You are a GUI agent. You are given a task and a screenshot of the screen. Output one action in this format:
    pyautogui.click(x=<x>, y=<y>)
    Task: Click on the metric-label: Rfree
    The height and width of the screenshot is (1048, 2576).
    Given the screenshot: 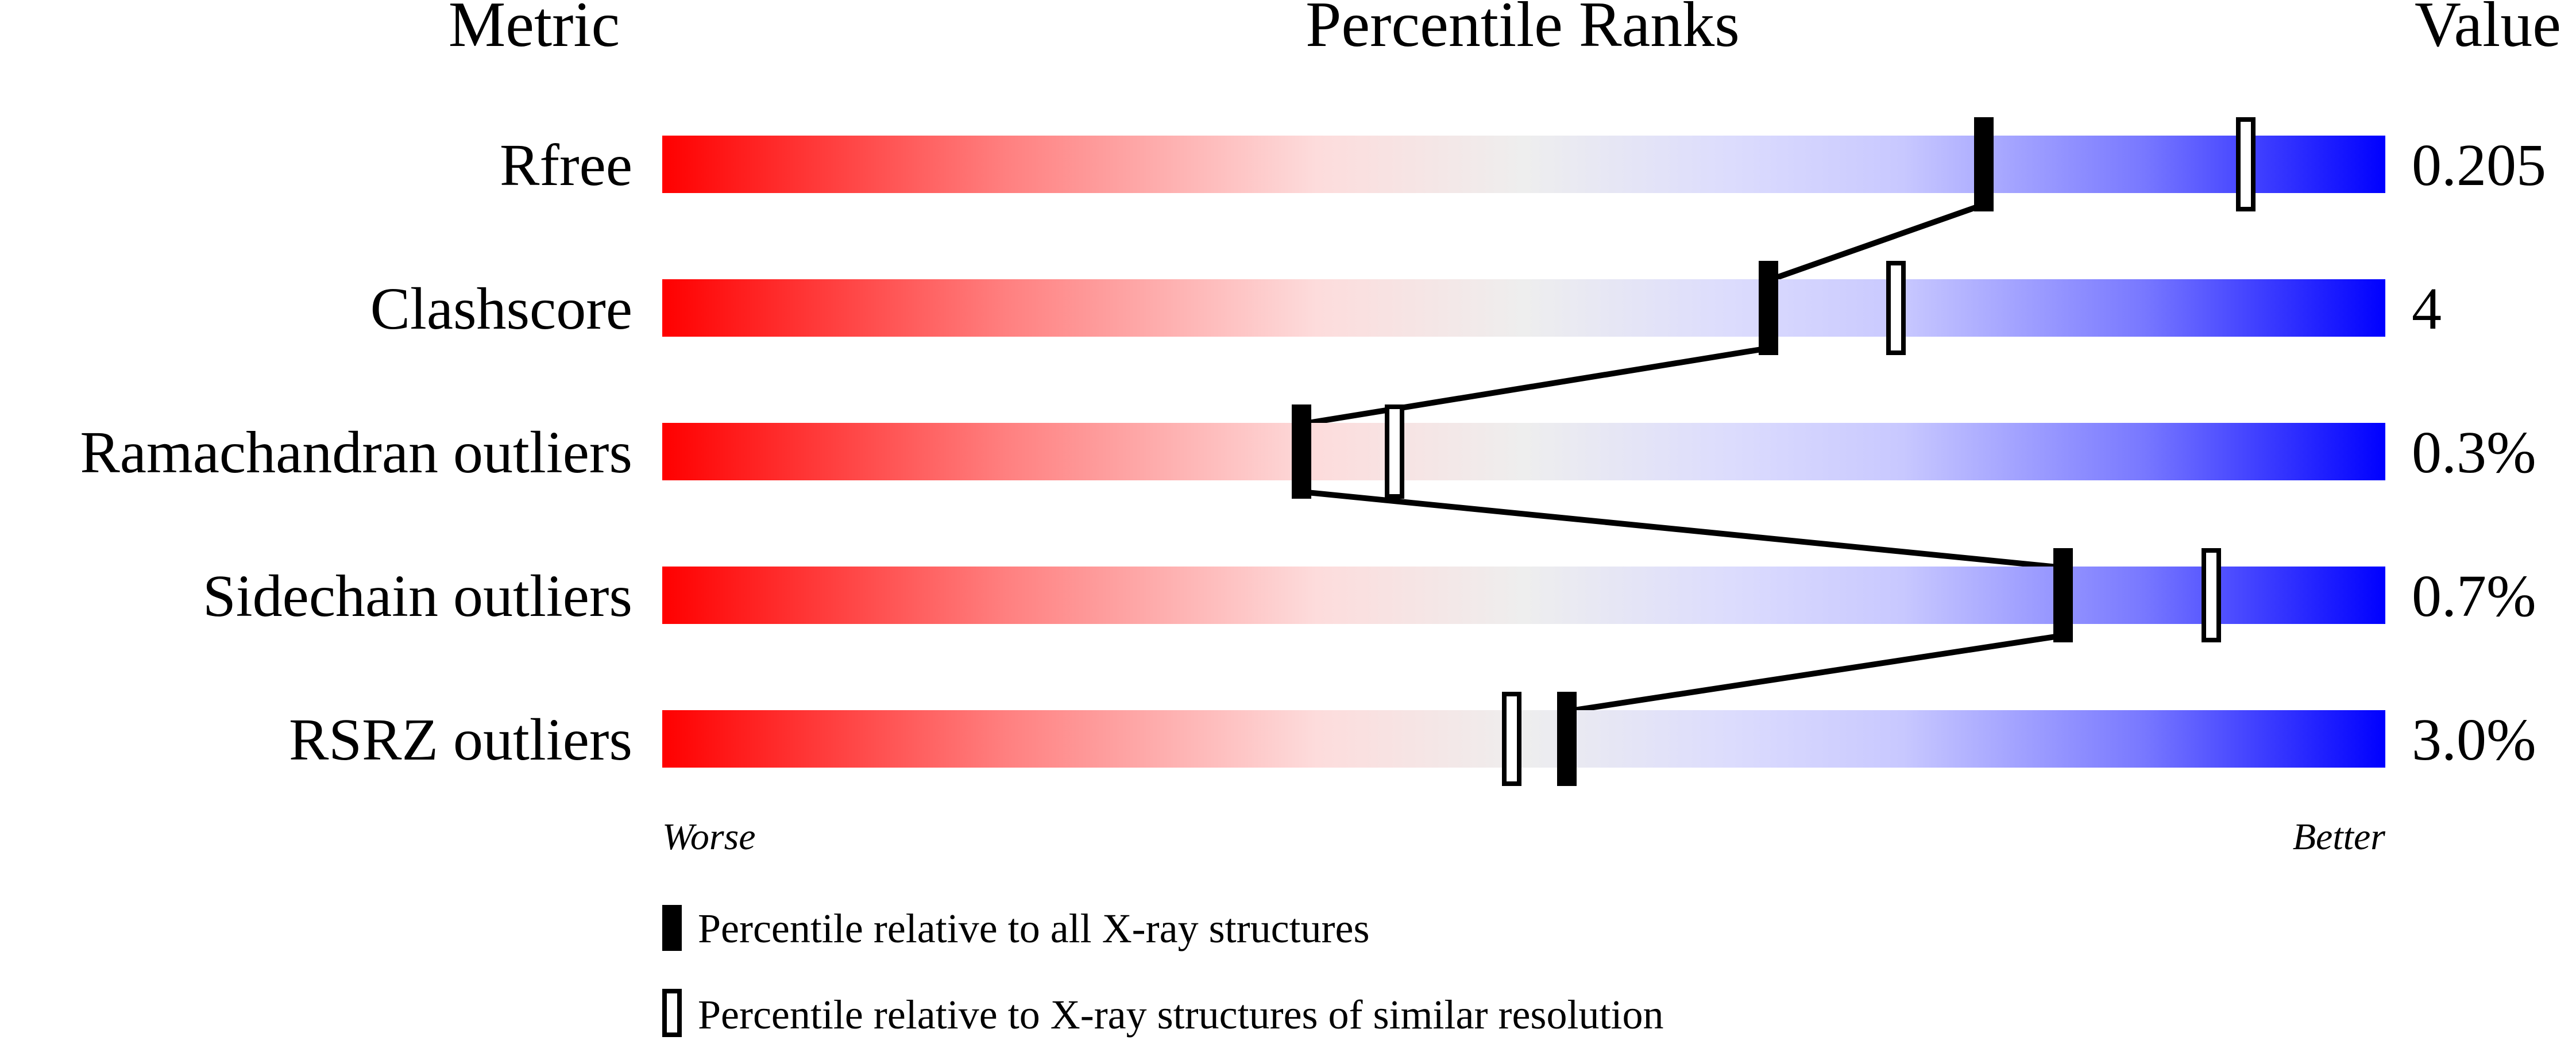 What is the action you would take?
    pyautogui.click(x=566, y=165)
    